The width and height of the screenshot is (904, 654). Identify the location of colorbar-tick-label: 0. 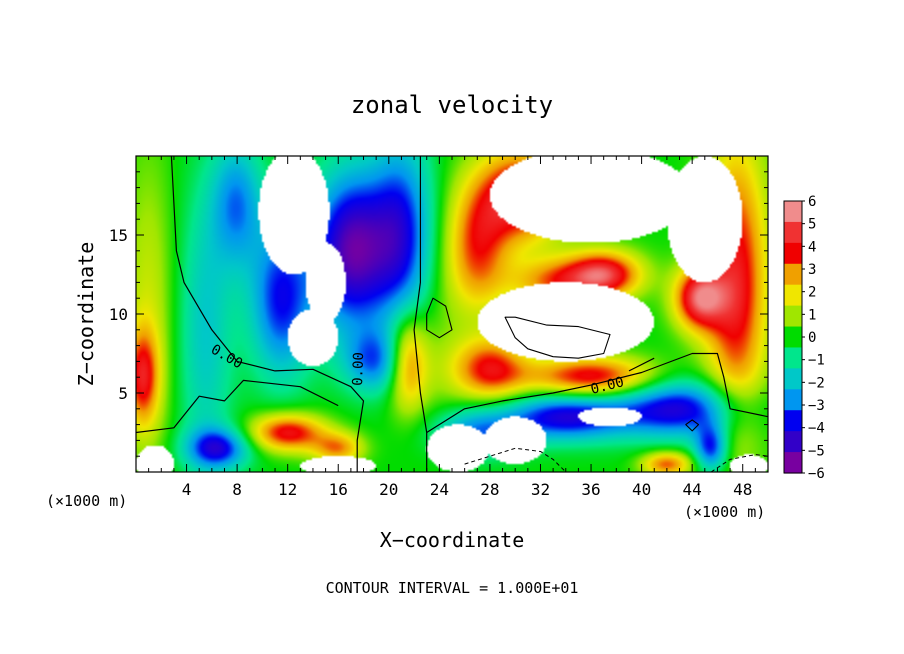
(812, 338).